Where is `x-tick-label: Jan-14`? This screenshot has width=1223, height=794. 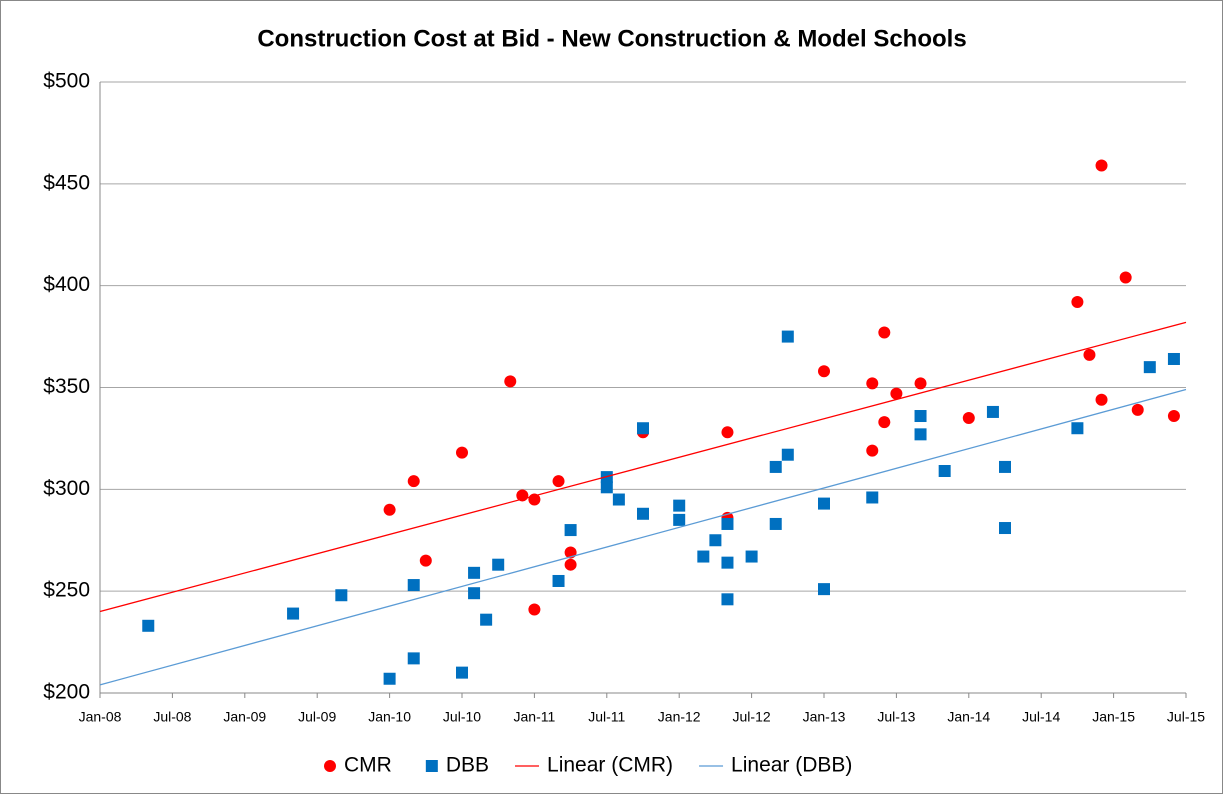
x-tick-label: Jan-14 is located at coordinates (968, 717).